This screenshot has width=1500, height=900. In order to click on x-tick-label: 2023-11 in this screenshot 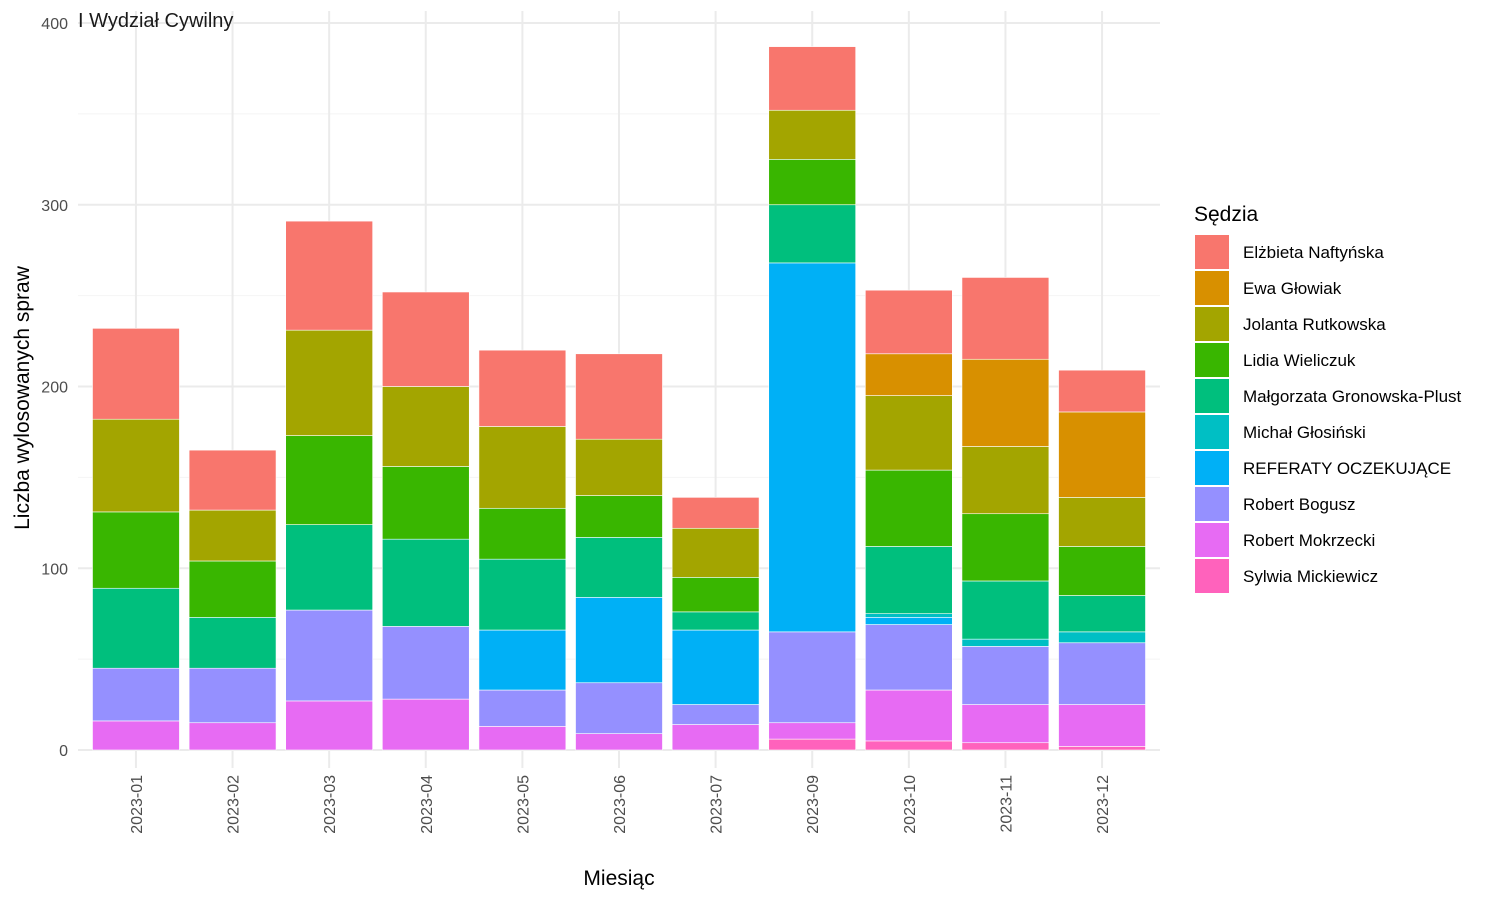, I will do `click(1006, 804)`.